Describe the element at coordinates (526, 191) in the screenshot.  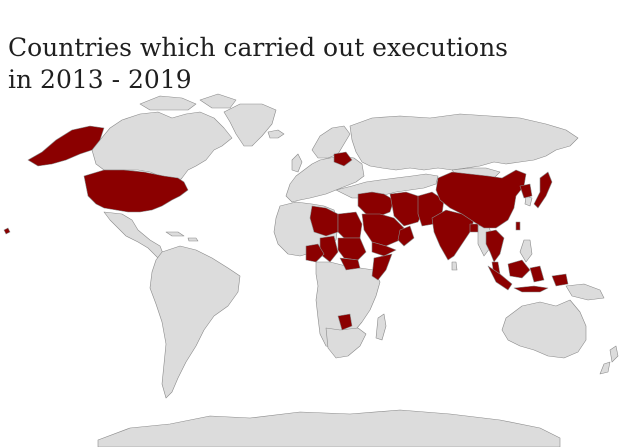
I see `north-korea` at that location.